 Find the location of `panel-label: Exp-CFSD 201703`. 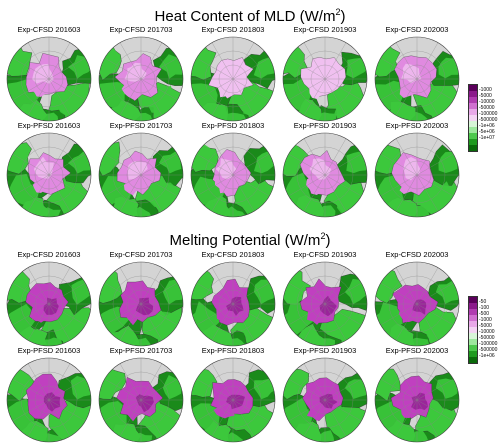

panel-label: Exp-CFSD 201703 is located at coordinates (141, 29).